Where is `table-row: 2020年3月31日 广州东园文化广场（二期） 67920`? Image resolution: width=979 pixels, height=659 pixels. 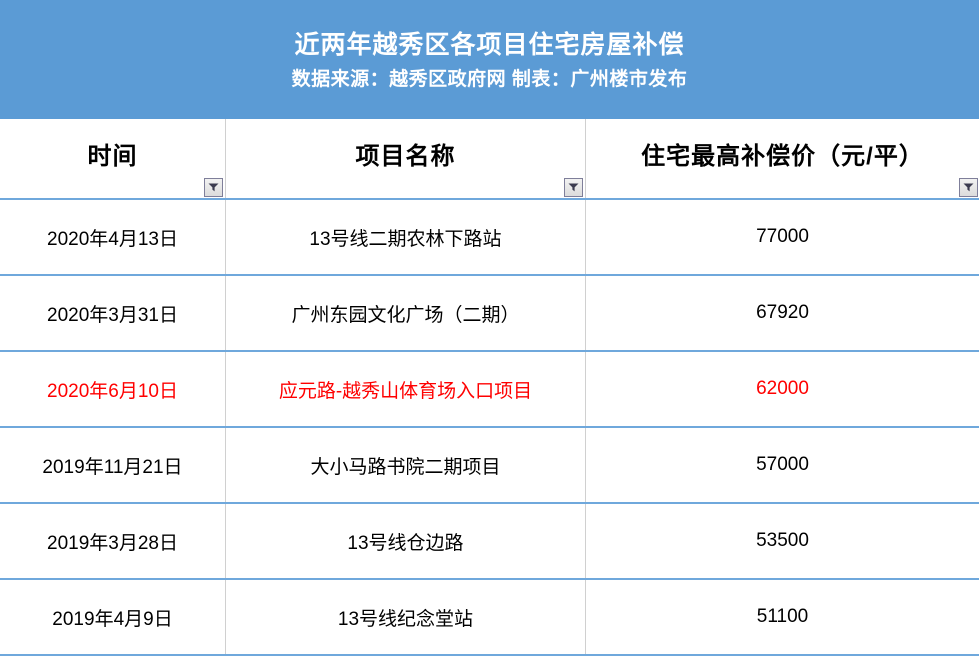 table-row: 2020年3月31日 广州东园文化广场（二期） 67920 is located at coordinates (489, 314).